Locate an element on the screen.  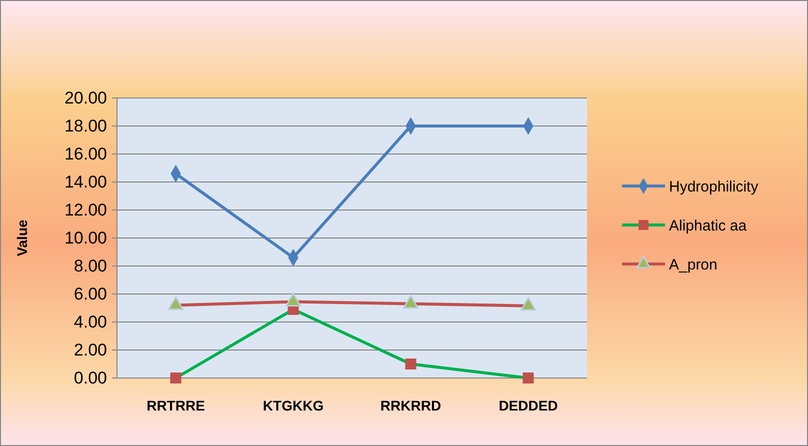
legend-label: Hydrophilicity is located at coordinates (714, 187).